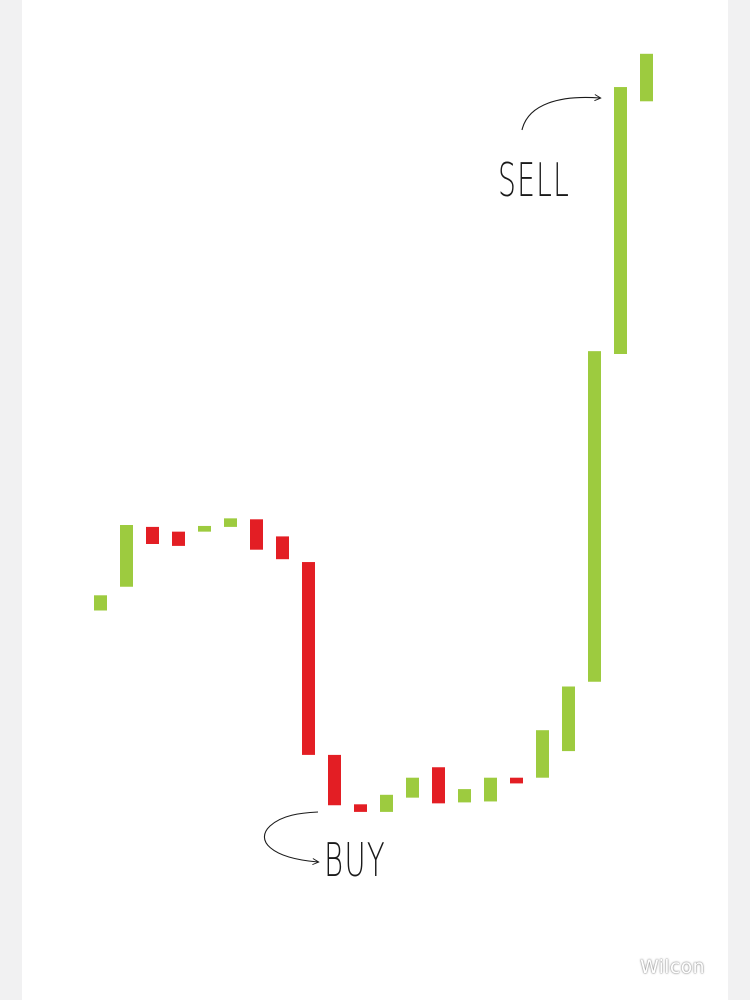 The width and height of the screenshot is (750, 1000). What do you see at coordinates (534, 180) in the screenshot?
I see `sell-label: SELL` at bounding box center [534, 180].